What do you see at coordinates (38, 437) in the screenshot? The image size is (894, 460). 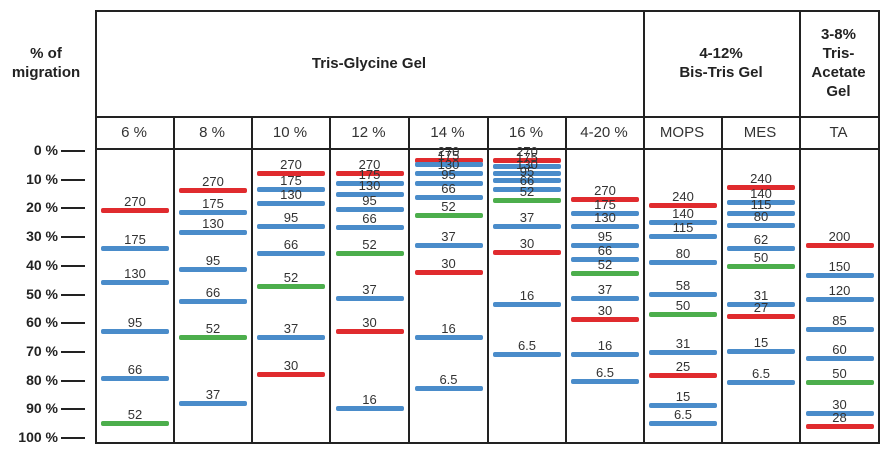 I see `axis-tick-label: 100 %` at bounding box center [38, 437].